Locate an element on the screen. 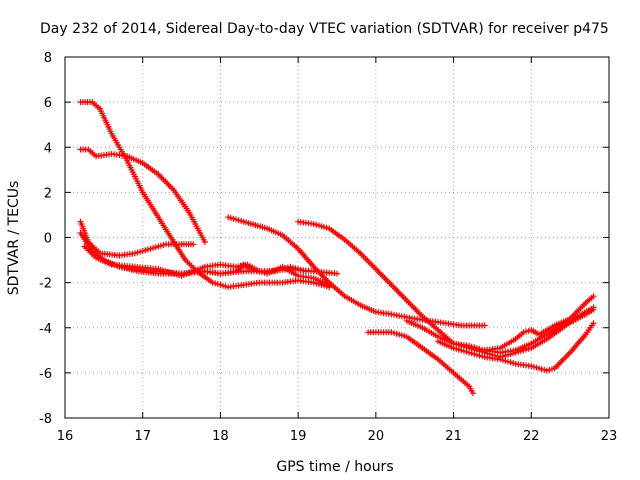 The width and height of the screenshot is (640, 480). y-tick-label: 4 is located at coordinates (48, 148).